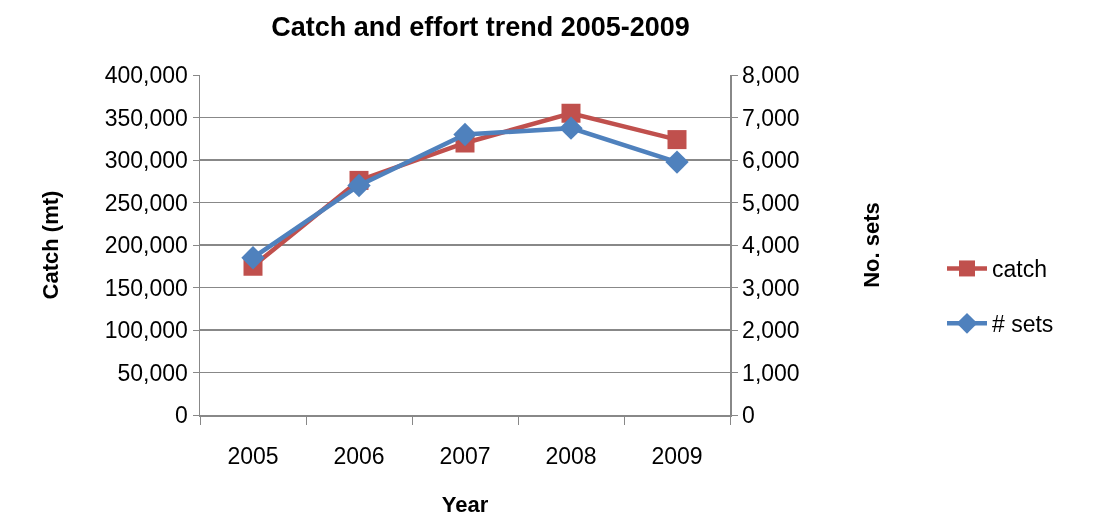 Image resolution: width=1097 pixels, height=523 pixels. I want to click on y-tick-label: 150,000, so click(146, 287).